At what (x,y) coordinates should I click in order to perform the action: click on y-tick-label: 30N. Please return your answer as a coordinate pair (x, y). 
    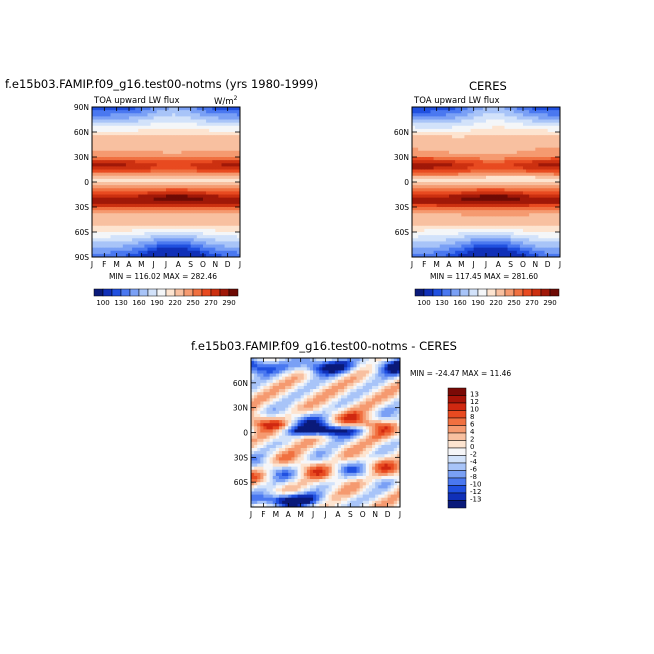
    Looking at the image, I should click on (401, 157).